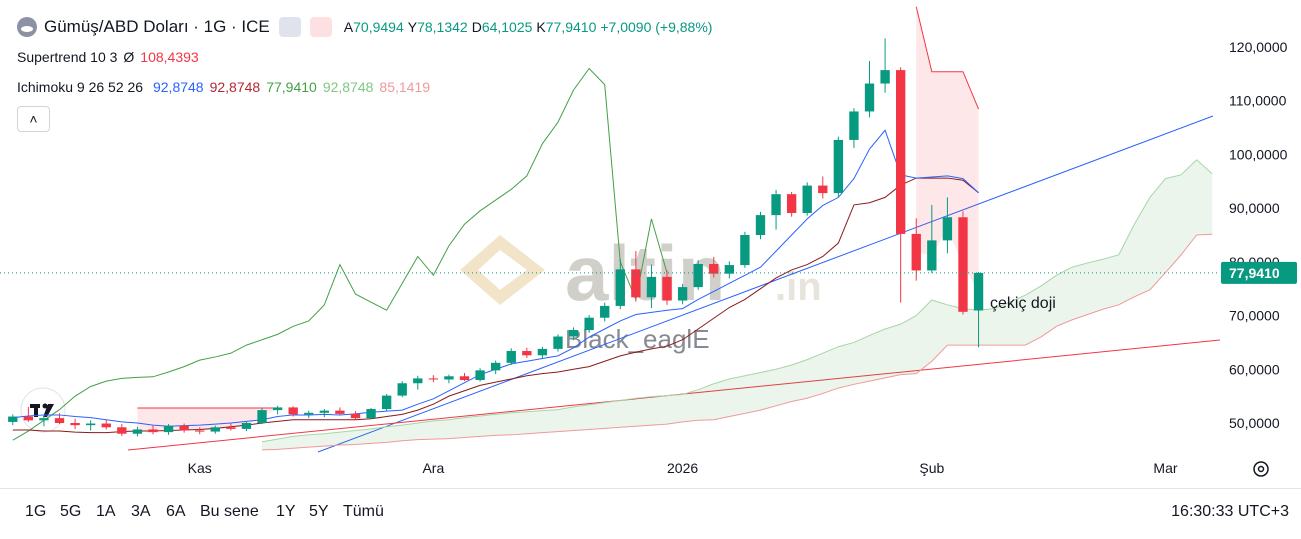  Describe the element at coordinates (442, 27) in the screenshot. I see `ohlc-value: 78,1342` at that location.